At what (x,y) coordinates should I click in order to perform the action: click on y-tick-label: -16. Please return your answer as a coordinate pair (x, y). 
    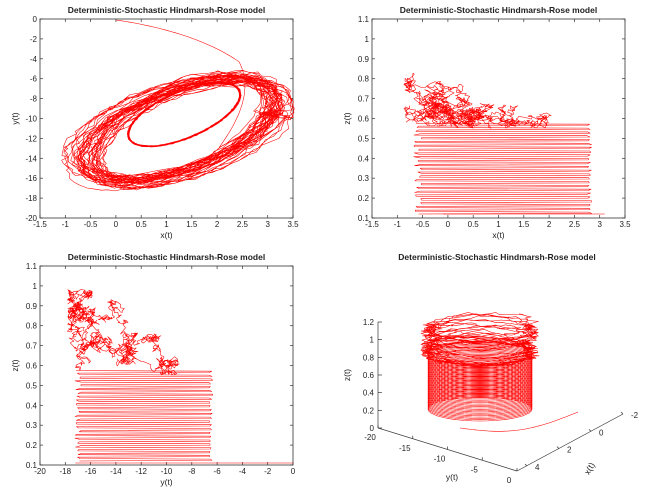
    Looking at the image, I should click on (31, 178).